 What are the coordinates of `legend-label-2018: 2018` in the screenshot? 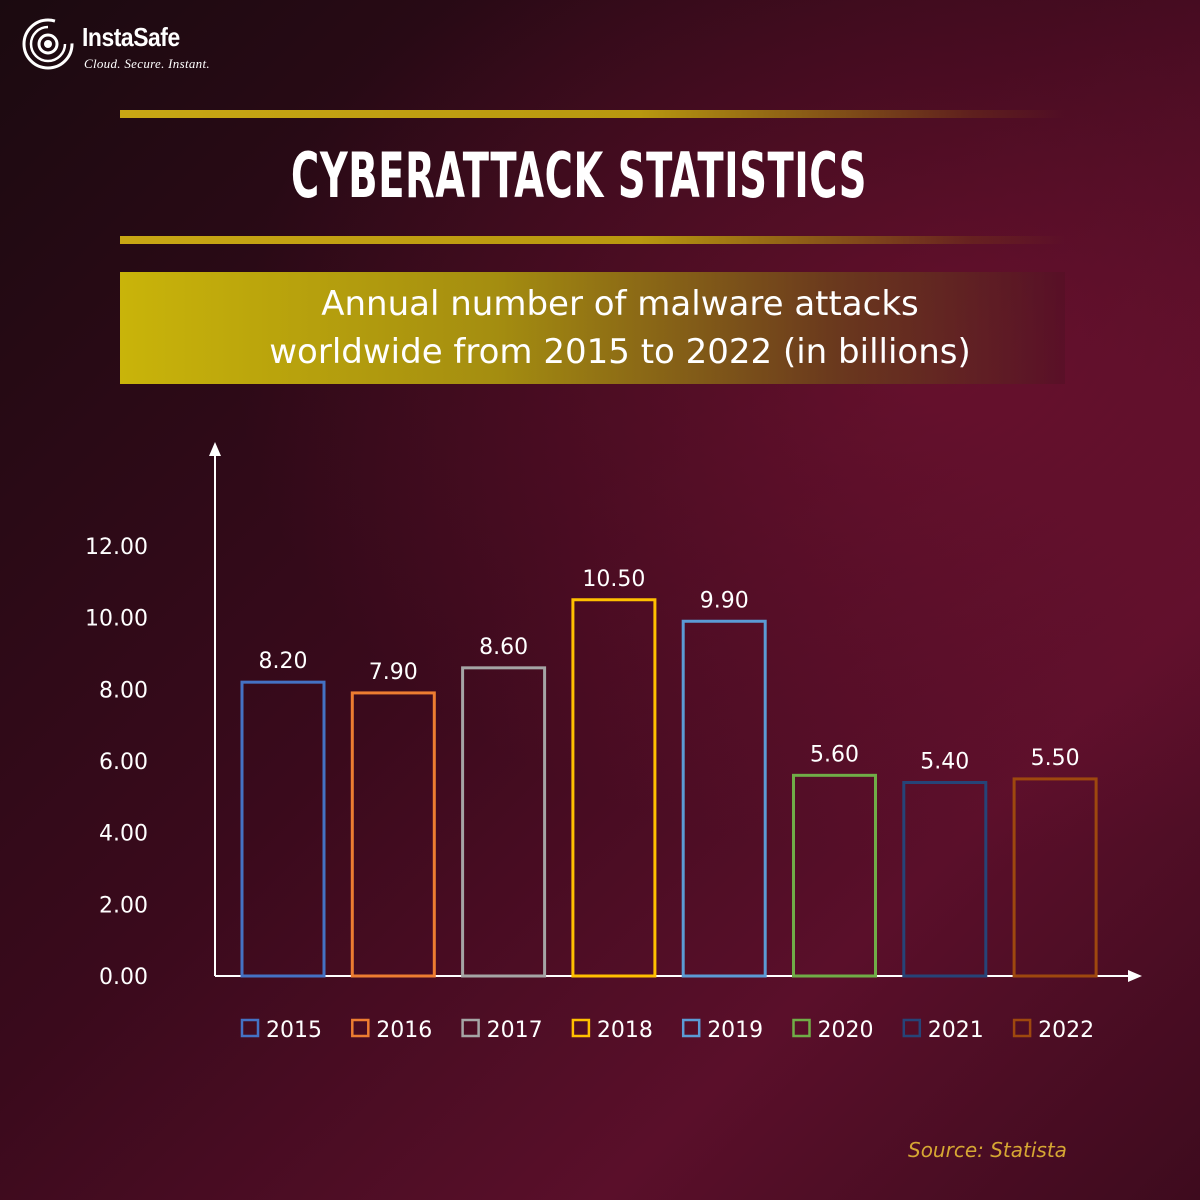 It's located at (625, 1030).